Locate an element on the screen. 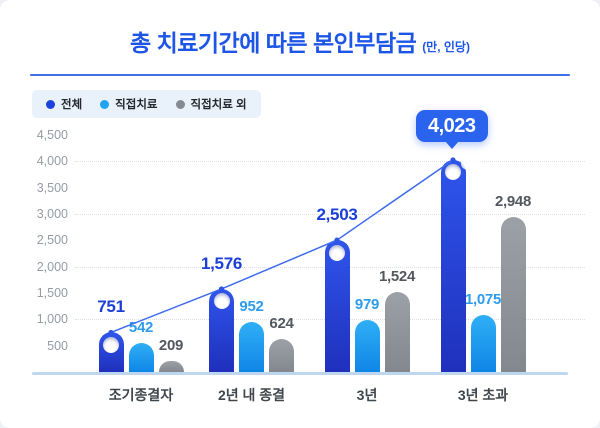  value-label: 751 is located at coordinates (111, 307).